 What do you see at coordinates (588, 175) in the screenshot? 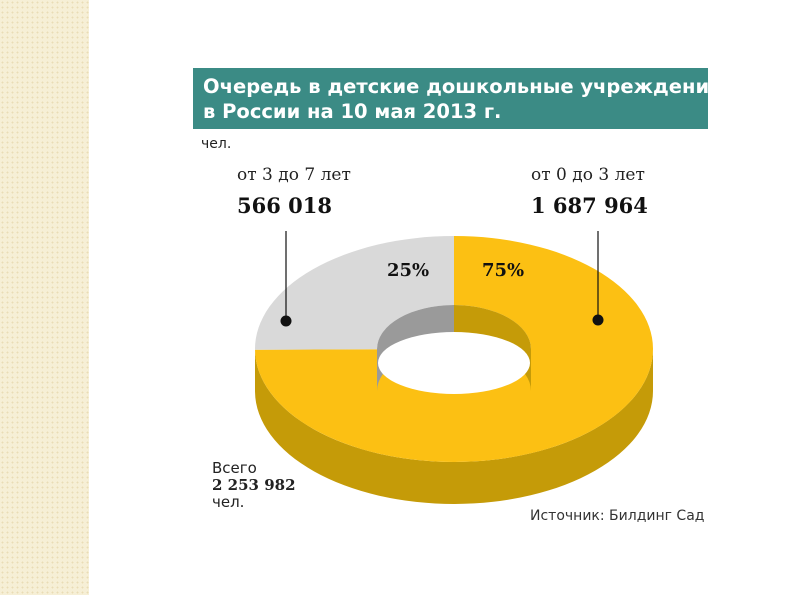
I see `slice-label-0-3: от 0 до 3 лет` at bounding box center [588, 175].